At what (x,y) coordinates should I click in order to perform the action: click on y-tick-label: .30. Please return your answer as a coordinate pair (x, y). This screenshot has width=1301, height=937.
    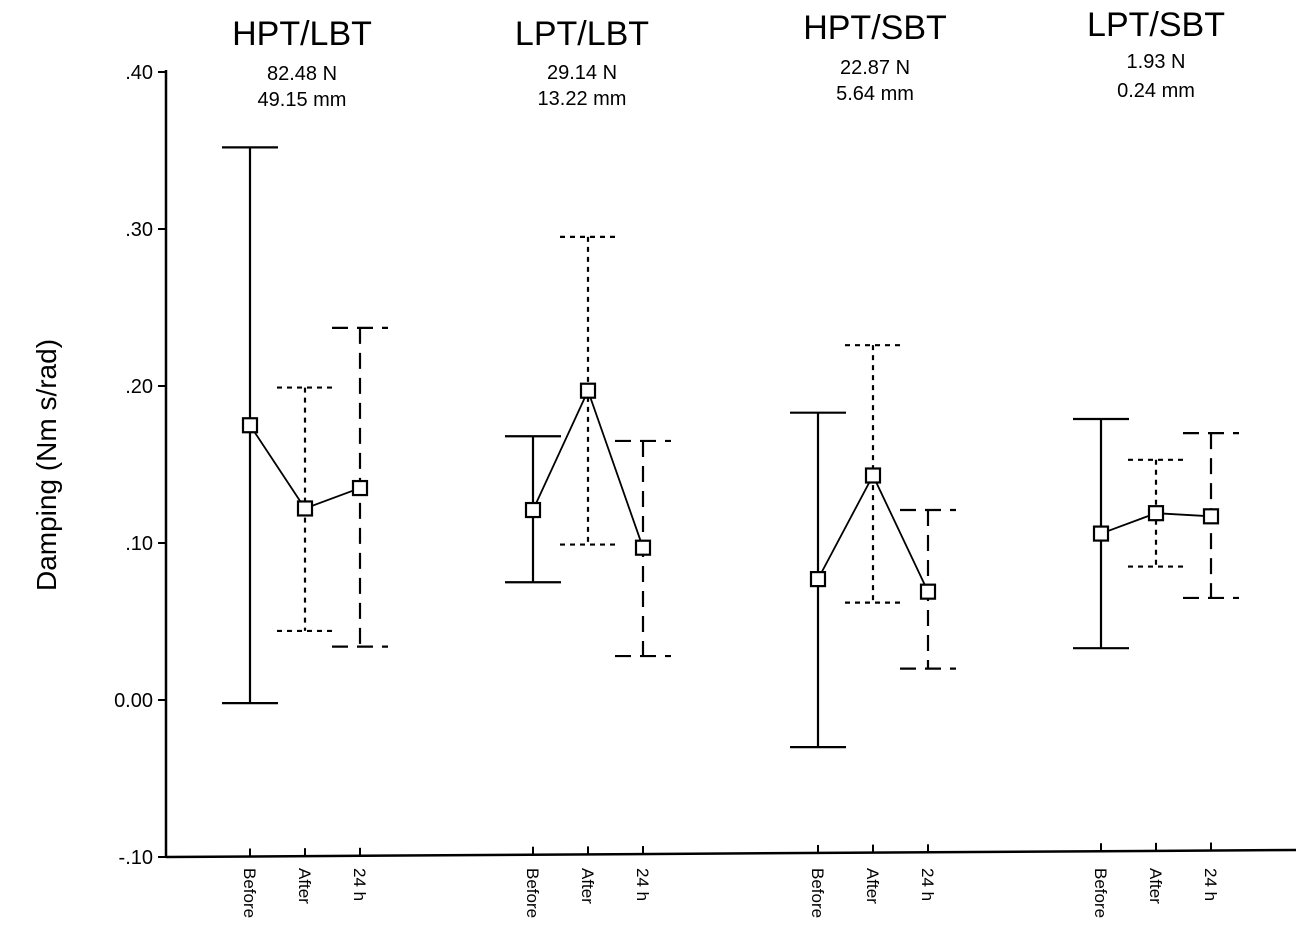
    Looking at the image, I should click on (139, 230).